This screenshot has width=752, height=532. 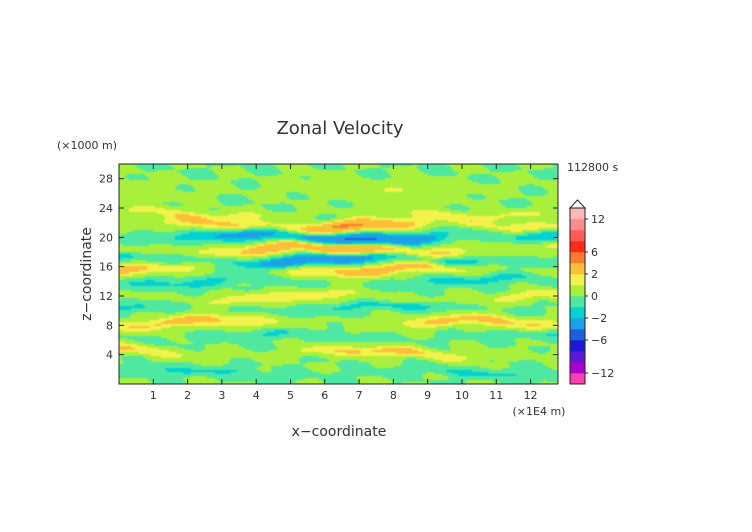 I want to click on x-axis-label: x−coordinate, so click(x=339, y=432).